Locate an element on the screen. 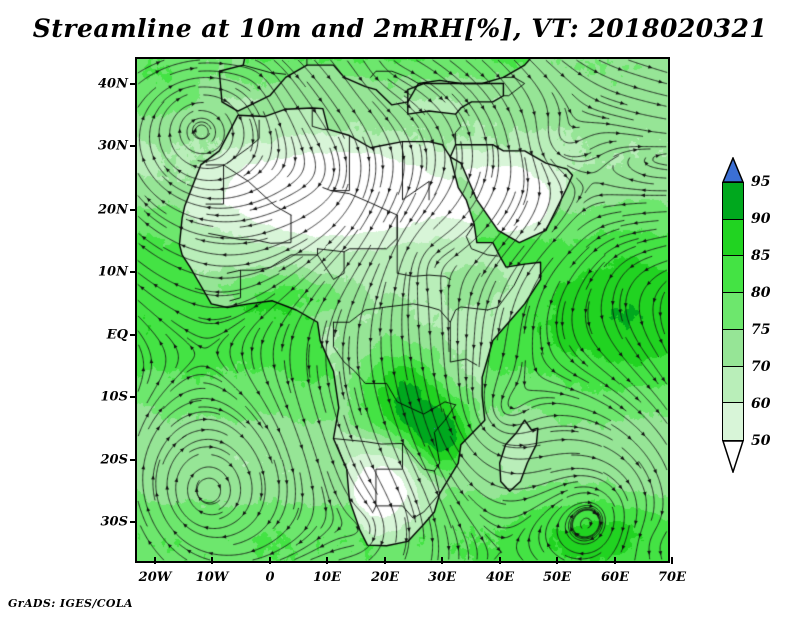  colorbar-under-arrow-icon is located at coordinates (733, 456).